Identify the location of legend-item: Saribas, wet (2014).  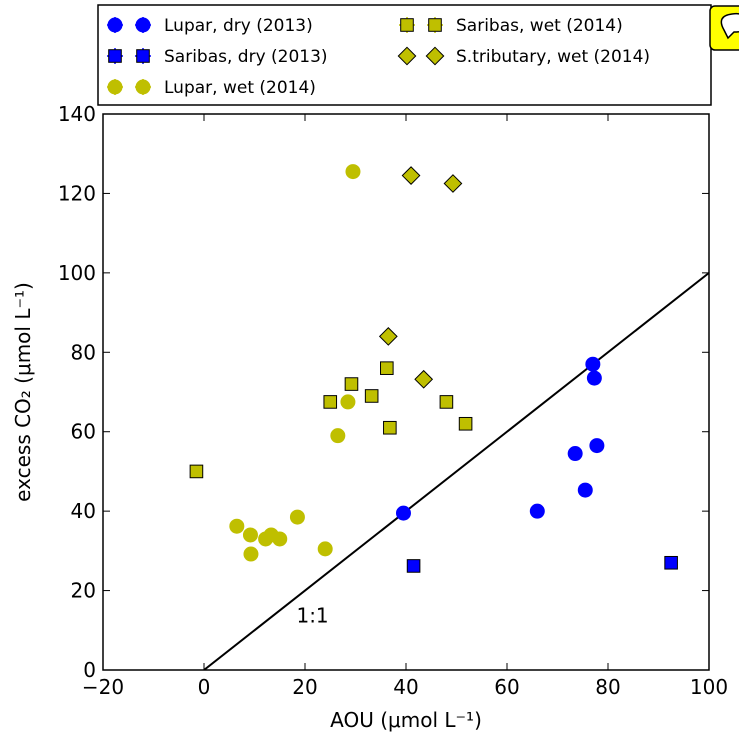
(511, 26).